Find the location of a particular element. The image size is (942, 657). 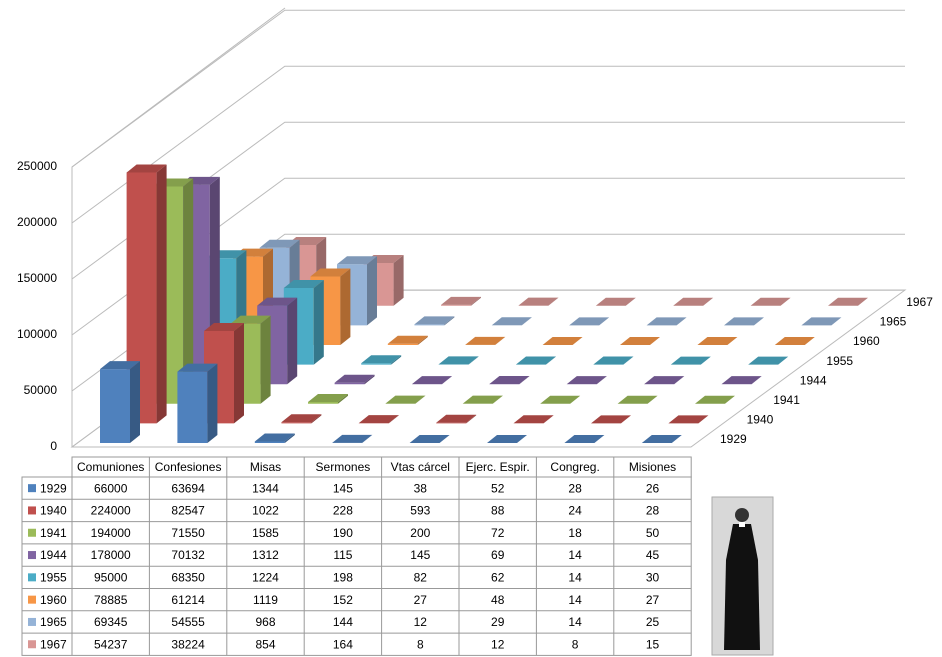

table-value: 854 is located at coordinates (265, 644).